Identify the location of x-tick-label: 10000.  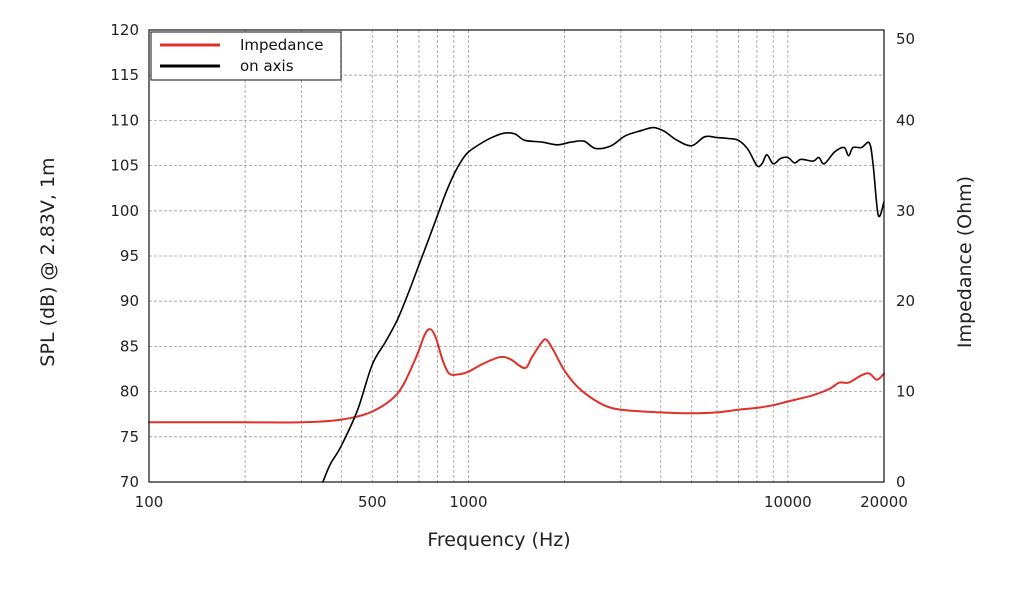
(788, 502).